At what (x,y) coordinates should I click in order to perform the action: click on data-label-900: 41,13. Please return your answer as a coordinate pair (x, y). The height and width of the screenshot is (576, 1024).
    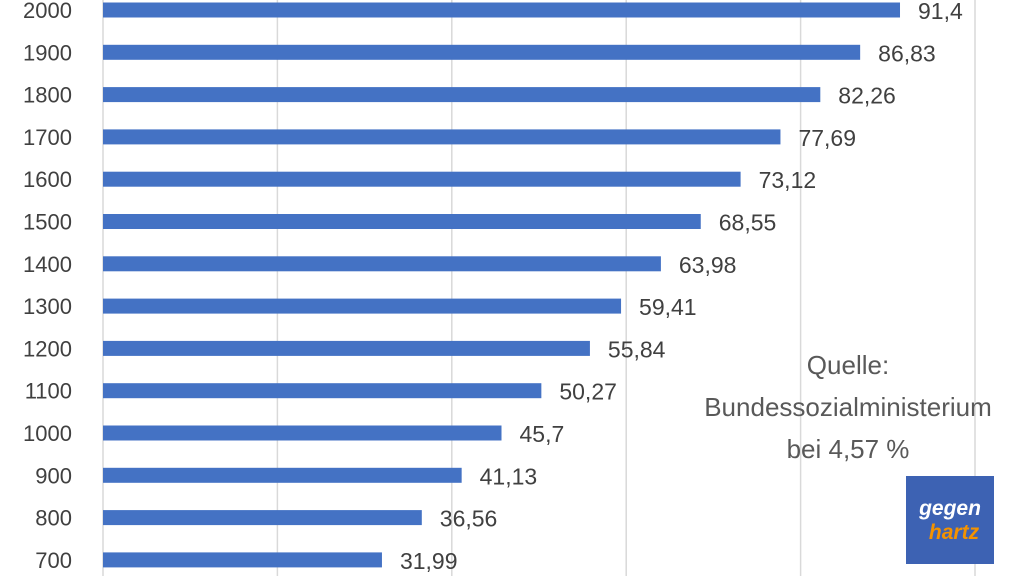
    Looking at the image, I should click on (509, 476).